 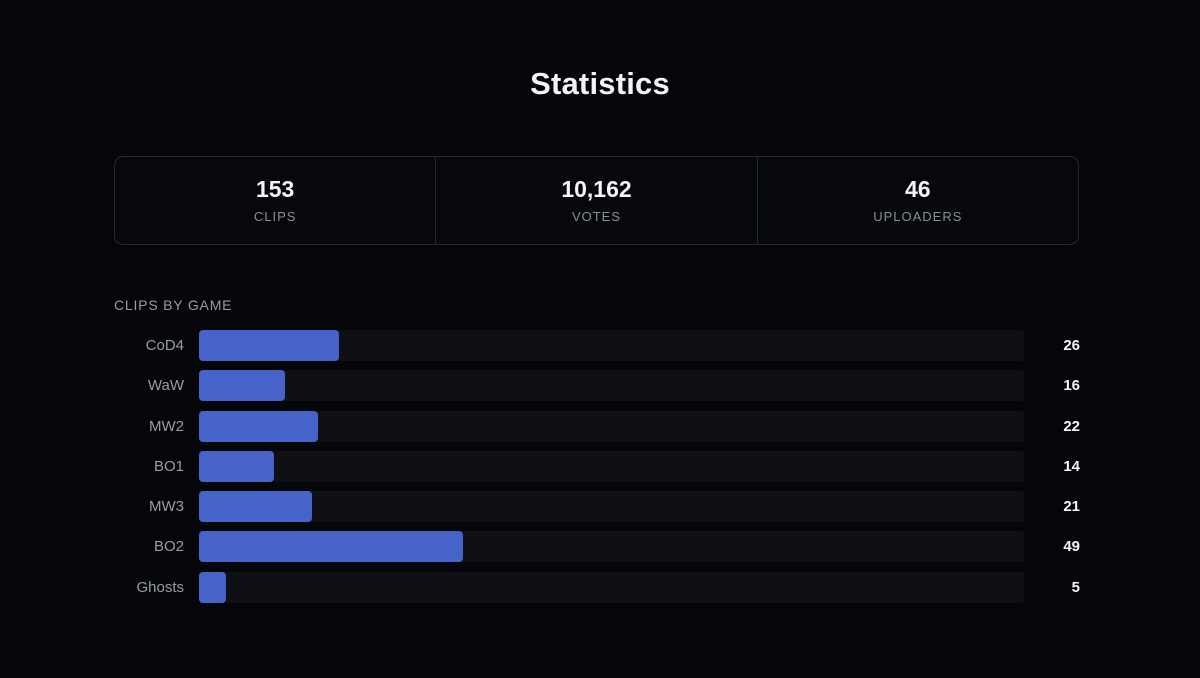 I want to click on bar-value-mw3: 21, so click(x=1071, y=507).